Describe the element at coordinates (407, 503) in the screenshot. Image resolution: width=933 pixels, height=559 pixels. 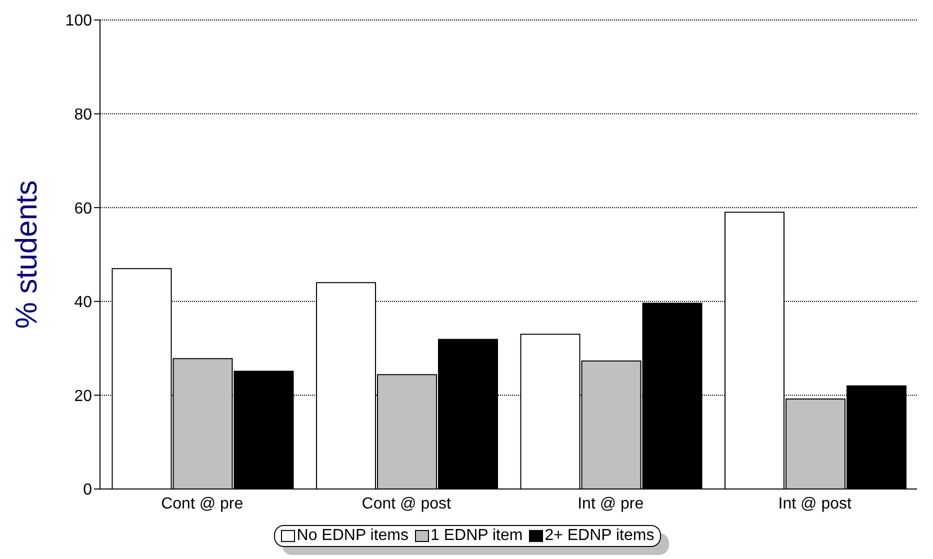
I see `x-tick-label: Cont @ post` at that location.